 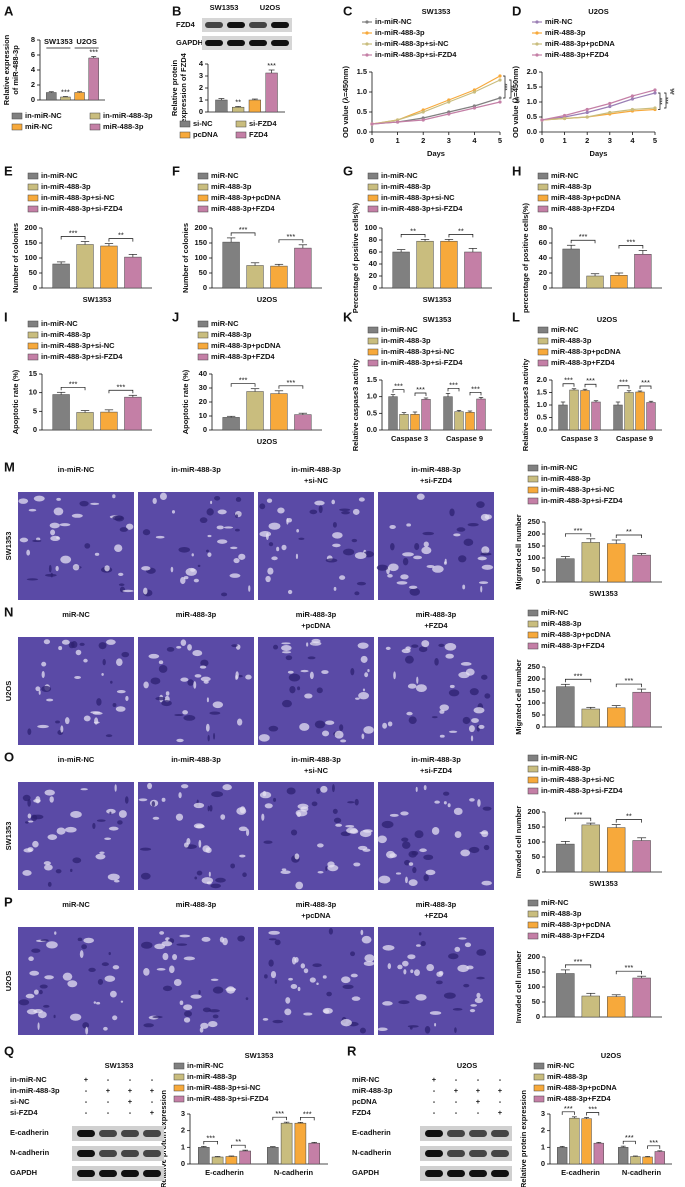 I want to click on condition-label: si-FZD4, so click(x=24, y=1112).